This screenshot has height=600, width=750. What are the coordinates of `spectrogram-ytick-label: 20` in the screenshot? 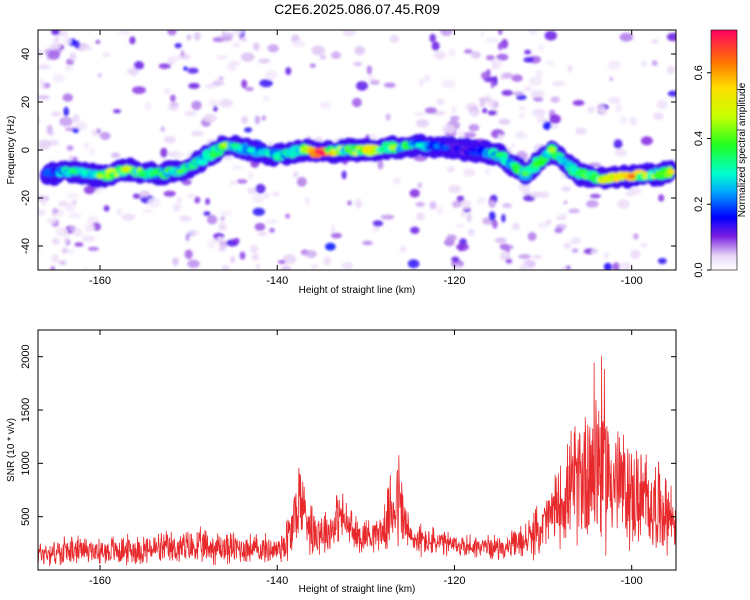 It's located at (26, 102).